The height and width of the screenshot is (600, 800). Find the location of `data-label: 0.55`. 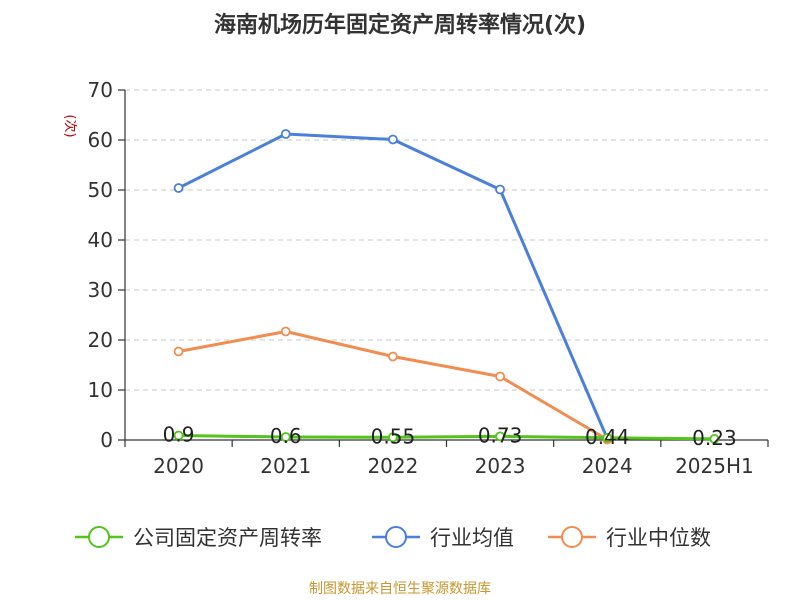

data-label: 0.55 is located at coordinates (393, 436).